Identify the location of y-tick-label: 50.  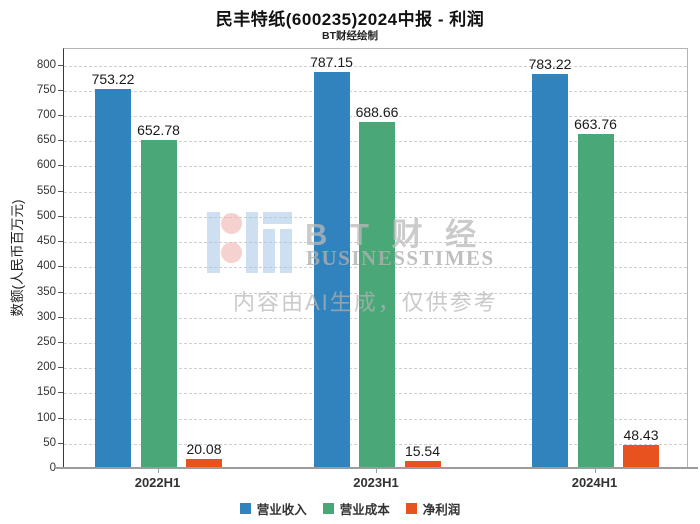
(49, 442).